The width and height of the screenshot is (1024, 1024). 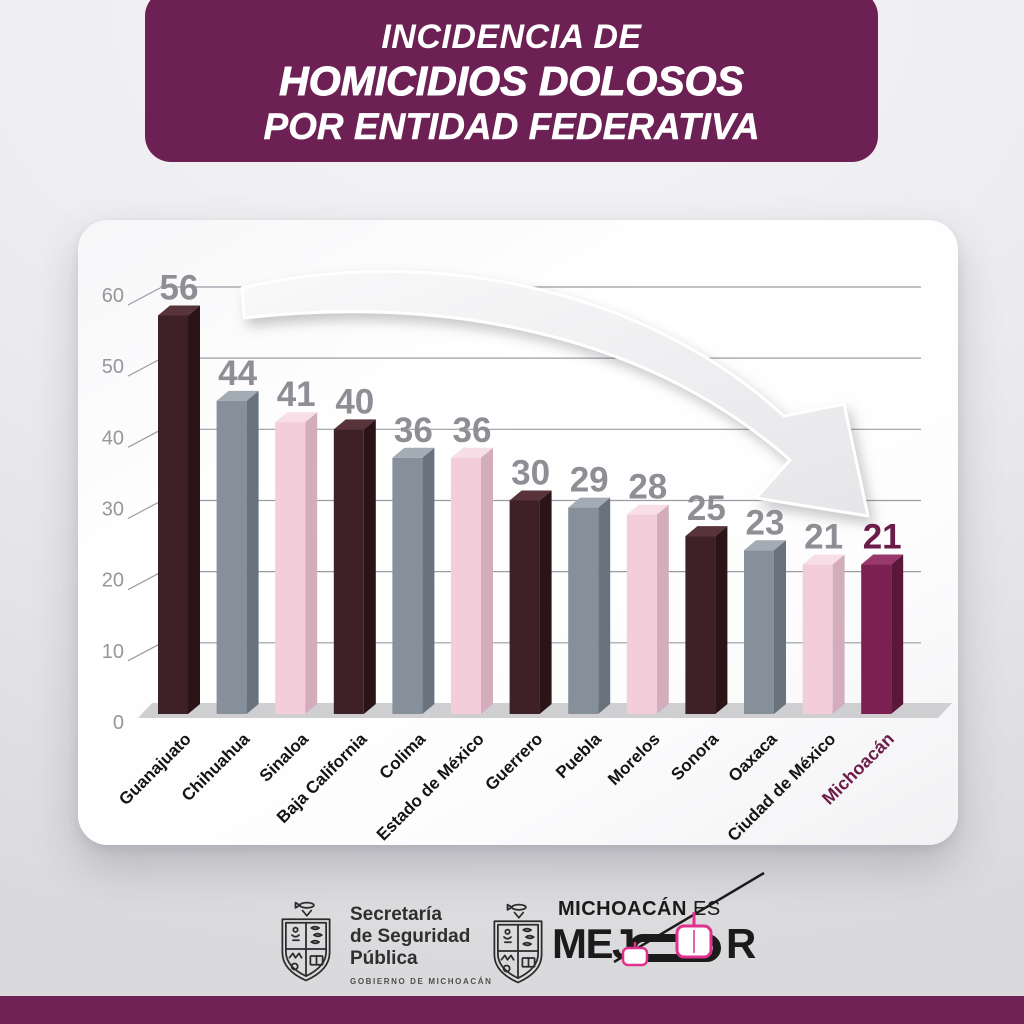 I want to click on y-tick-label-60: 60, so click(x=113, y=296).